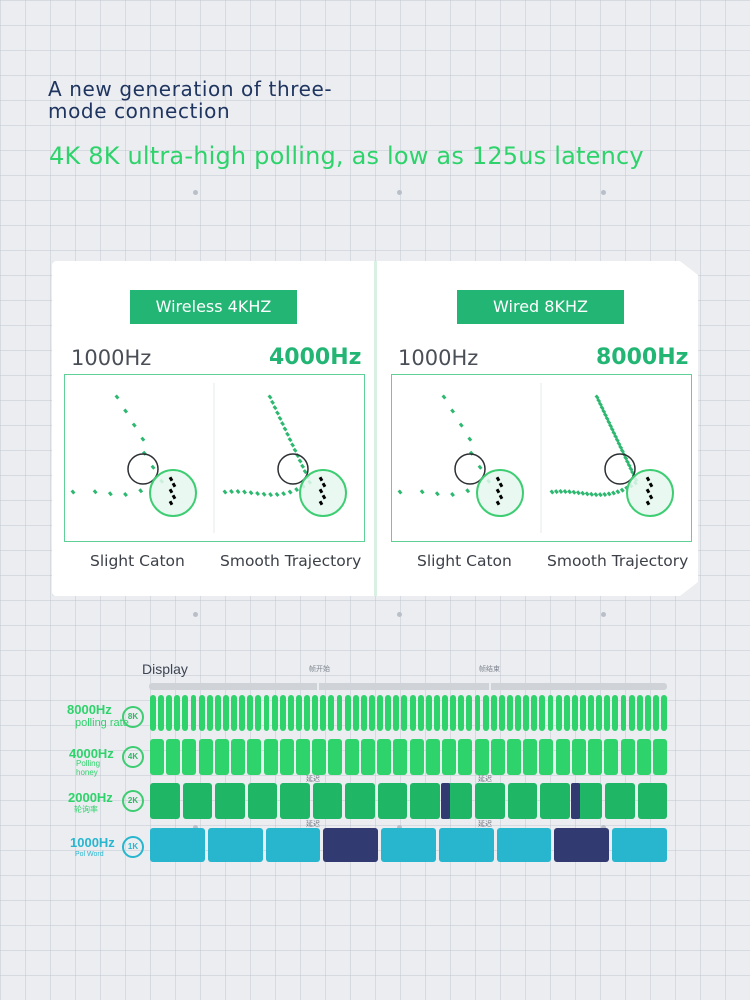  I want to click on rate-8k-badge: 8K, so click(133, 717).